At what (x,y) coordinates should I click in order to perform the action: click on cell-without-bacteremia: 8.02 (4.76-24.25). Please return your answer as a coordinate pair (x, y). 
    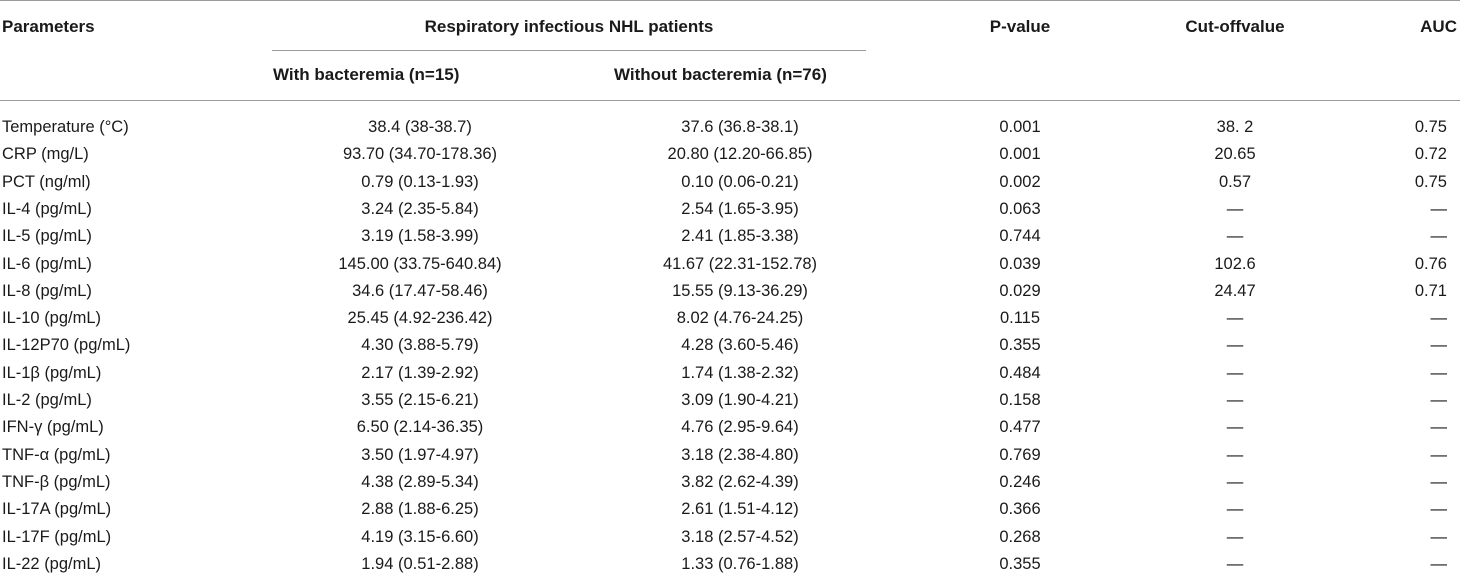
    Looking at the image, I should click on (740, 318).